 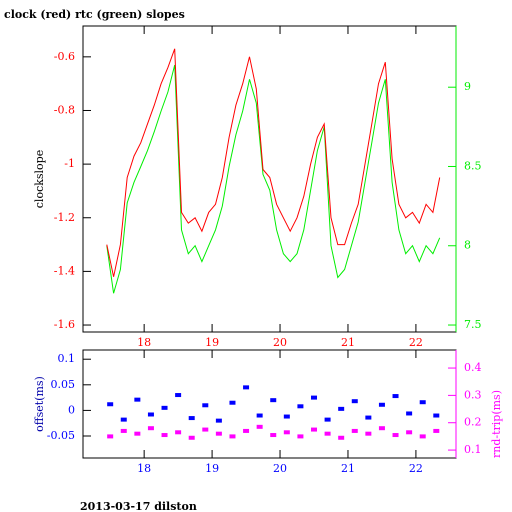 What do you see at coordinates (39, 179) in the screenshot?
I see `y-axis-label: clockslope` at bounding box center [39, 179].